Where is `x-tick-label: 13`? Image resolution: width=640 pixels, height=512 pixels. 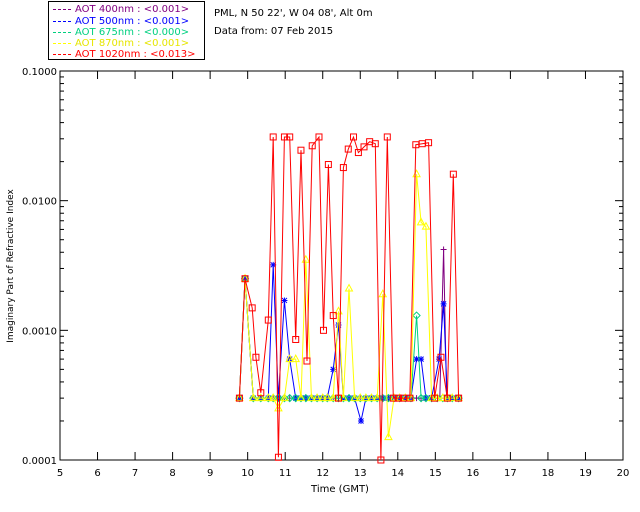 x-tick-label: 13 is located at coordinates (360, 473).